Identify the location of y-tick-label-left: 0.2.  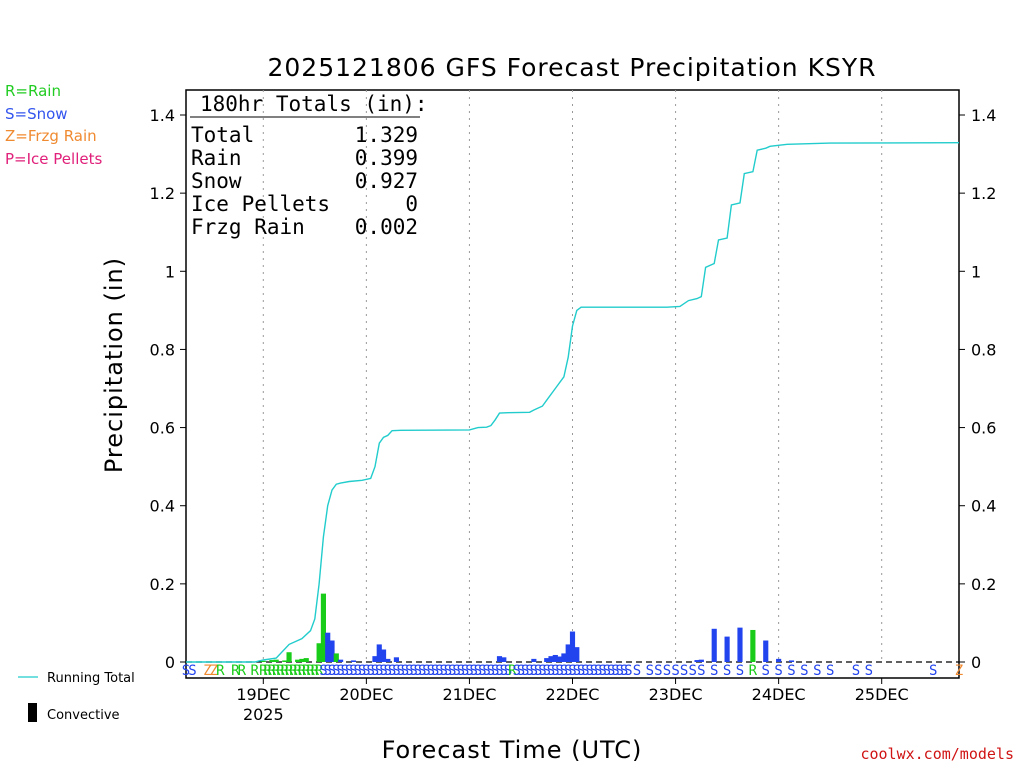
(162, 584).